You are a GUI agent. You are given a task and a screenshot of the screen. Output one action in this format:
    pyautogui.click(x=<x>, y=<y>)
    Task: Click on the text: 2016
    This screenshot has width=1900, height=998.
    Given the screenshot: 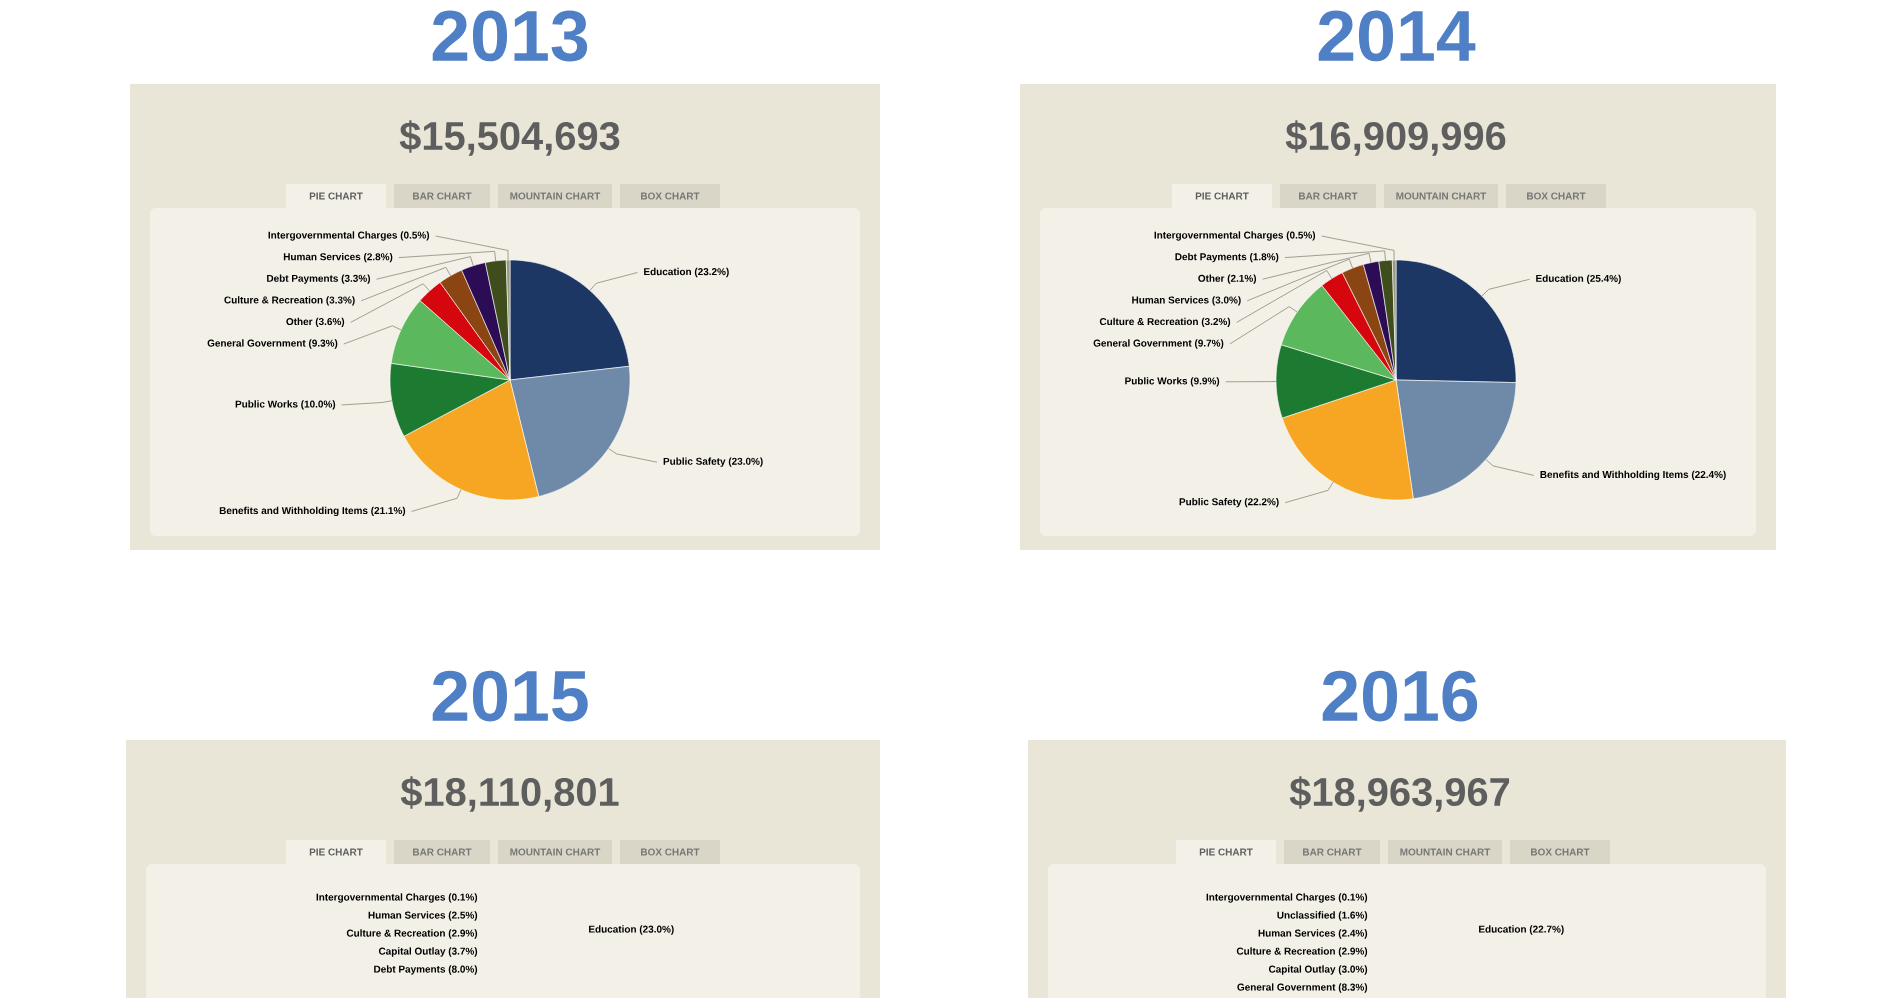 What is the action you would take?
    pyautogui.click(x=1400, y=696)
    